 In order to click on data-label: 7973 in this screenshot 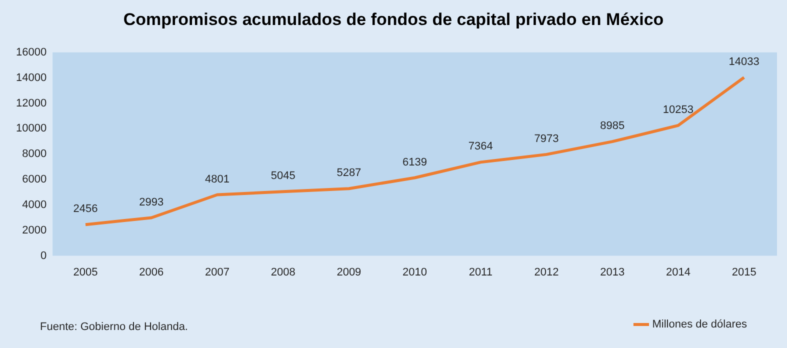, I will do `click(546, 138)`.